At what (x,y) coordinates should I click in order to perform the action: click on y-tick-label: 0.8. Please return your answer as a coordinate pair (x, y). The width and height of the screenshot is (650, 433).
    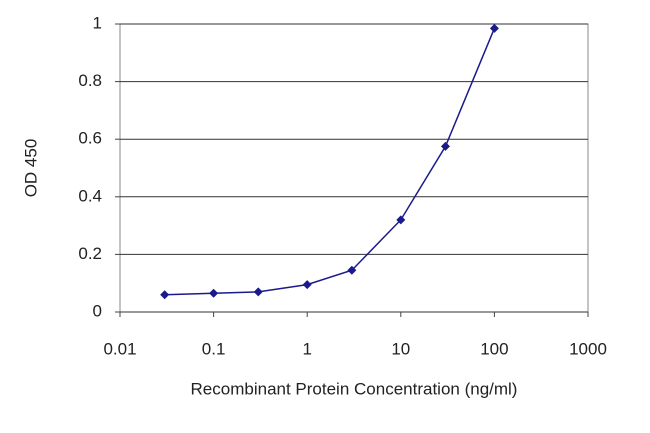
    Looking at the image, I should click on (90, 80).